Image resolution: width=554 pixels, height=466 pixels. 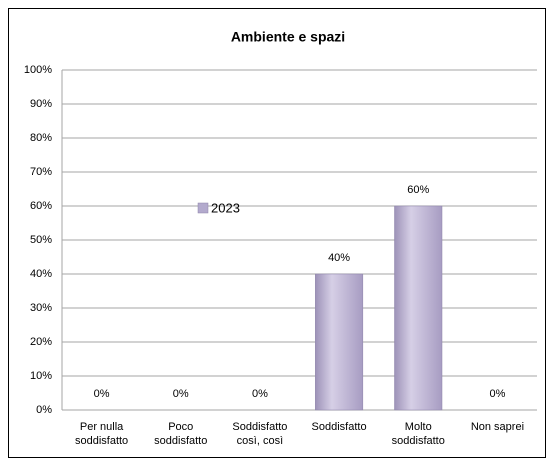 What do you see at coordinates (180, 427) in the screenshot?
I see `x-tick-label-line: Poco` at bounding box center [180, 427].